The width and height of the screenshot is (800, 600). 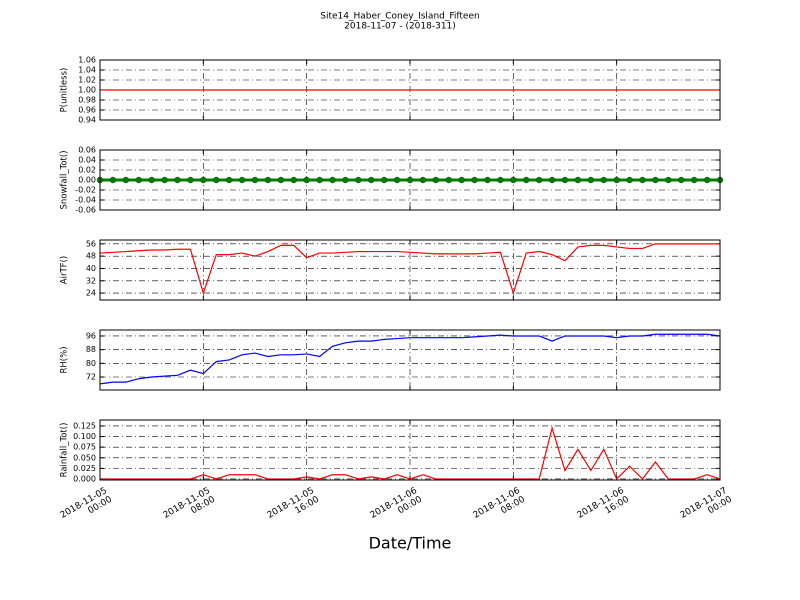 What do you see at coordinates (91, 349) in the screenshot?
I see `y-tick-label: 88` at bounding box center [91, 349].